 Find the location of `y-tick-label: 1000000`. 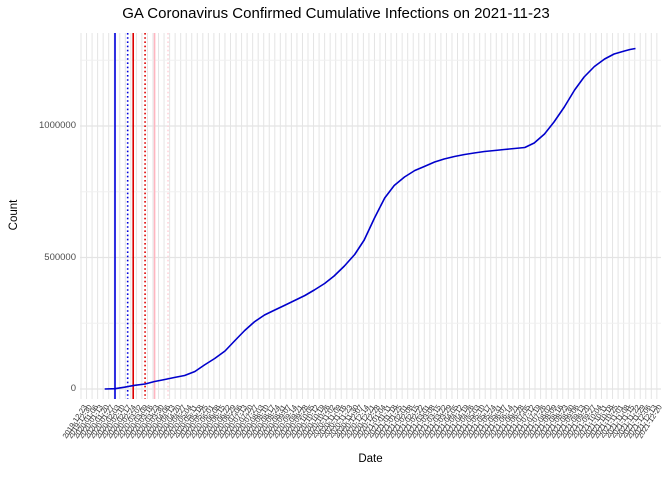

y-tick-label: 1000000 is located at coordinates (57, 125).